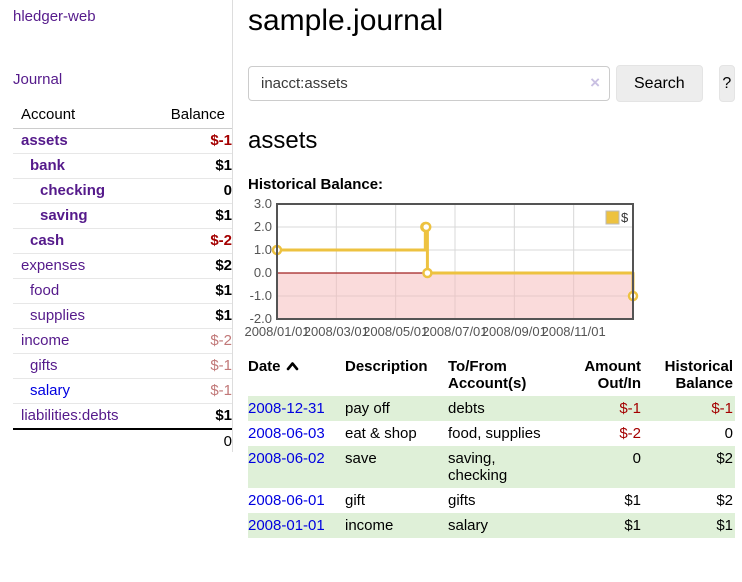 The image size is (742, 582). Describe the element at coordinates (286, 408) in the screenshot. I see `transaction-date-link: 2008-12-31` at that location.